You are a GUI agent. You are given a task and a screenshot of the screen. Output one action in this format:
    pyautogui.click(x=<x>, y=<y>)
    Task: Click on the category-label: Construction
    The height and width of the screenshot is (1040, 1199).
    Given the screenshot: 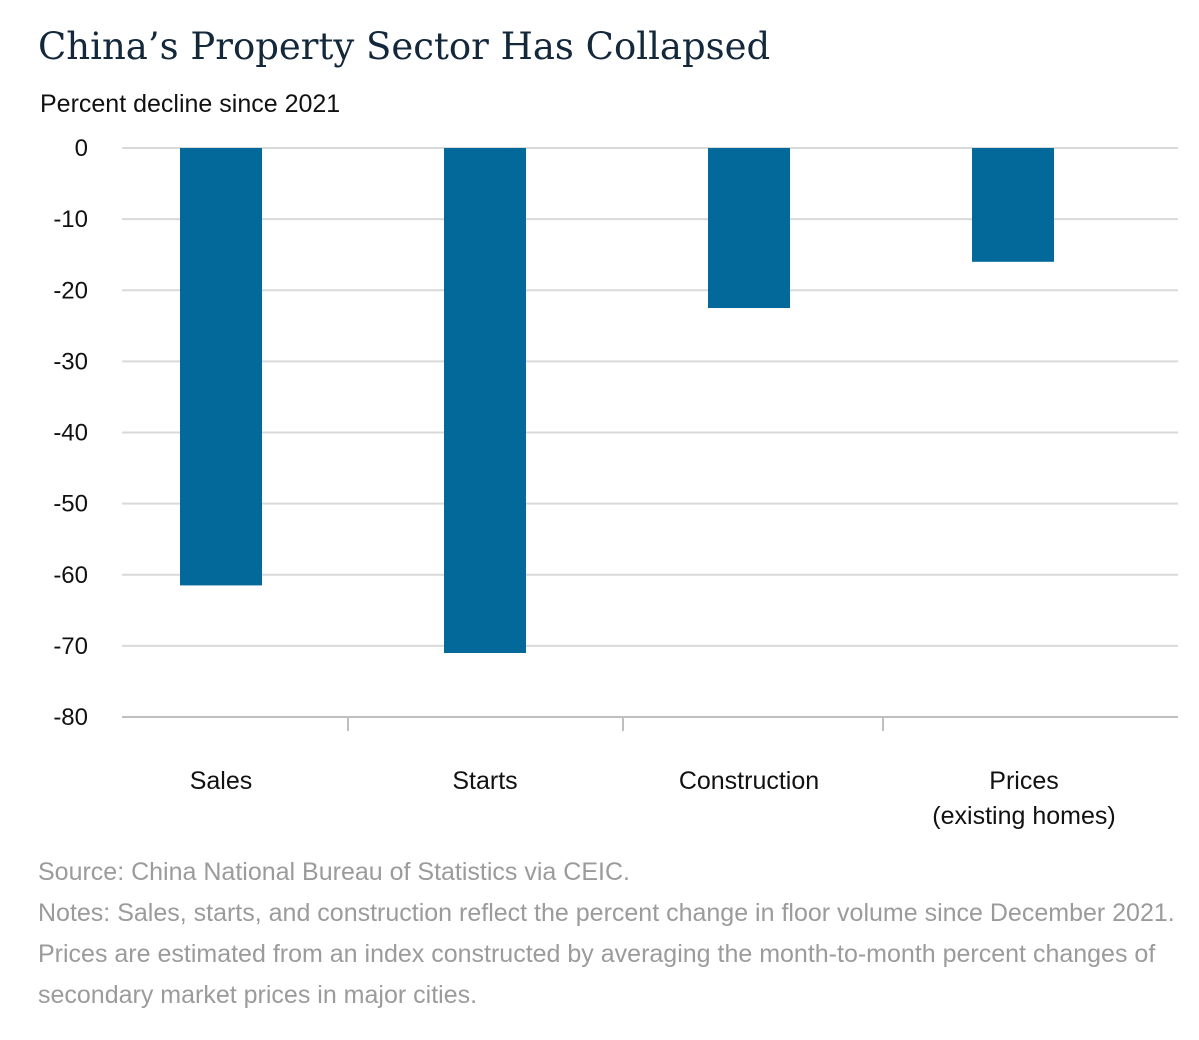 What is the action you would take?
    pyautogui.click(x=749, y=781)
    